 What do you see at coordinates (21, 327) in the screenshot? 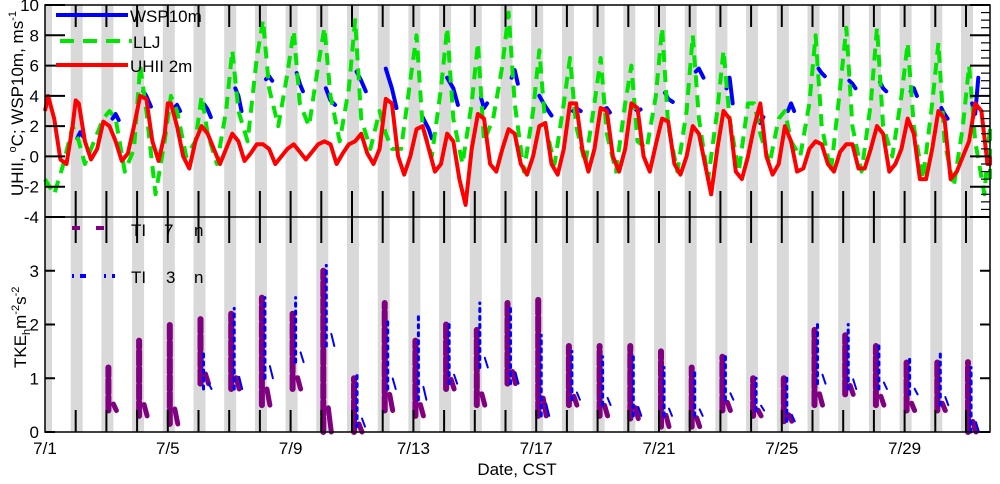
I see `bottom-y-axis-title: TKEhm-2s-2` at bounding box center [21, 327].